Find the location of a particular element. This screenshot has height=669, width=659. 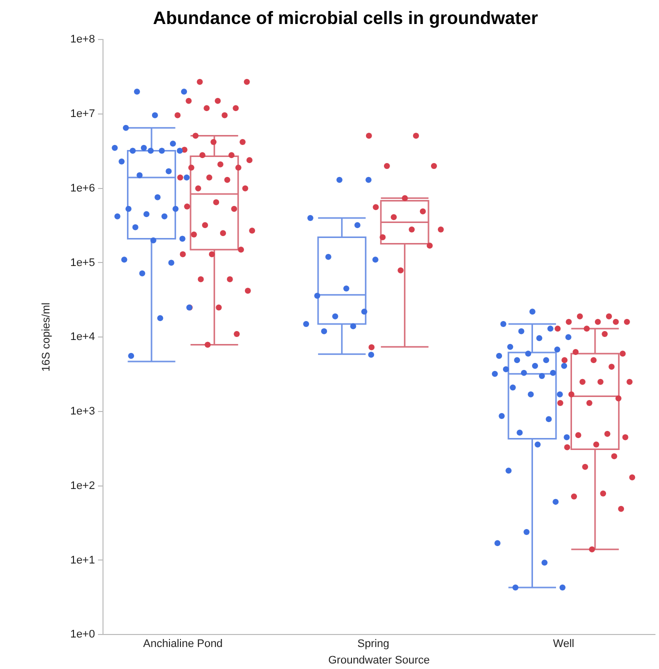

y-tick-label: 1e+0 is located at coordinates (82, 634).